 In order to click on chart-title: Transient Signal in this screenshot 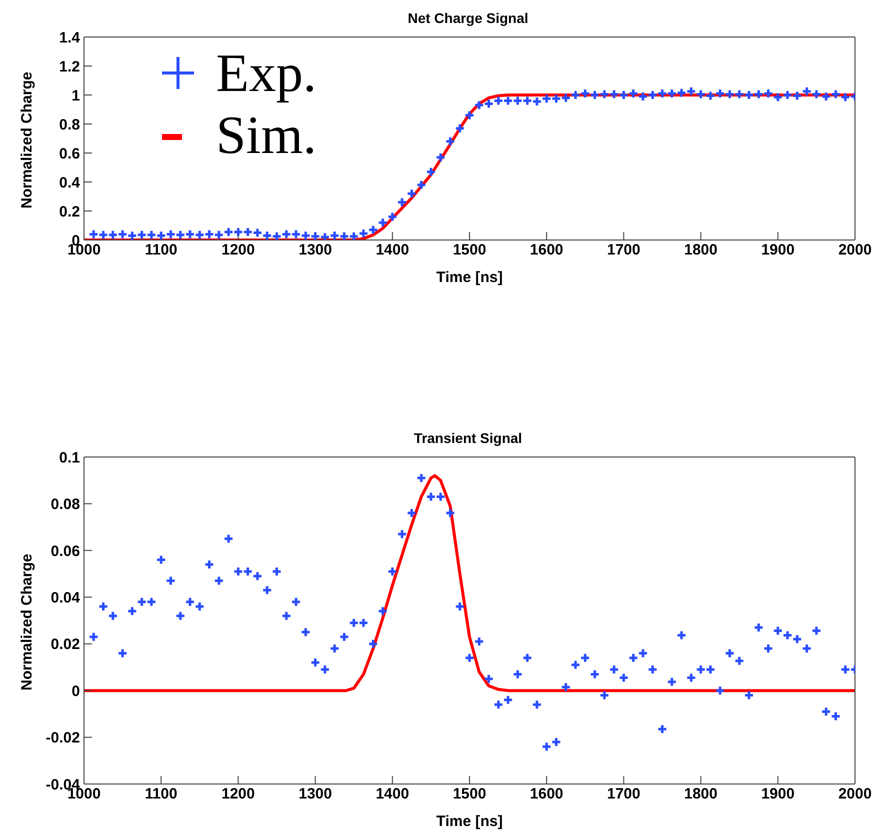, I will do `click(468, 438)`.